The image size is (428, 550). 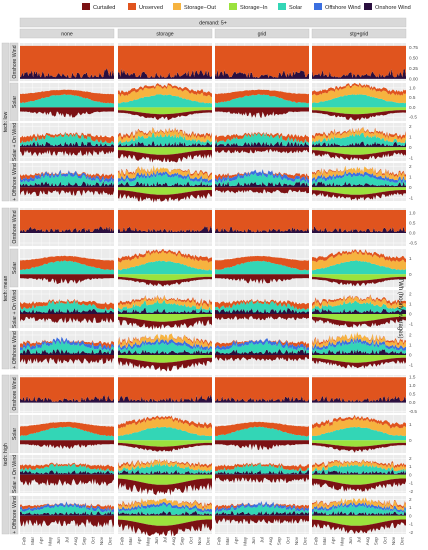 I want to click on y-tick-label: 0.0, so click(x=412, y=233).